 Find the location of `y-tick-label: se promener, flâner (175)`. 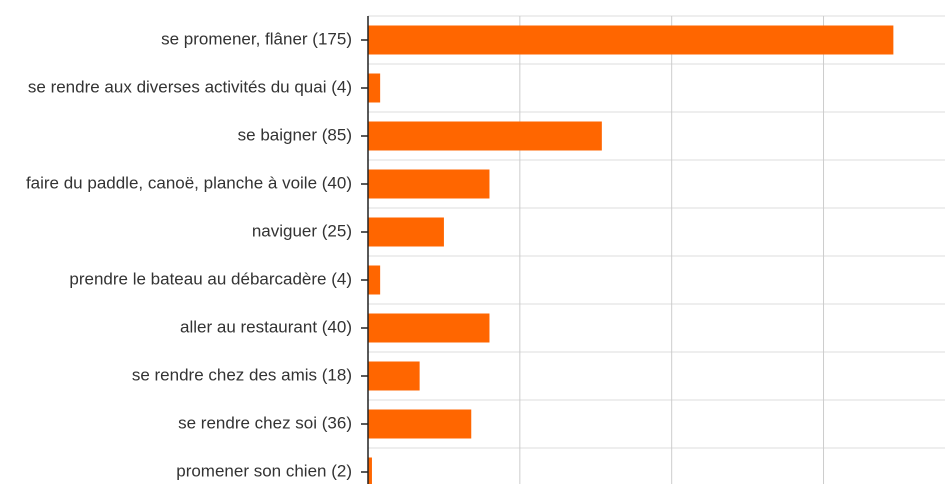

y-tick-label: se promener, flâner (175) is located at coordinates (256, 38).